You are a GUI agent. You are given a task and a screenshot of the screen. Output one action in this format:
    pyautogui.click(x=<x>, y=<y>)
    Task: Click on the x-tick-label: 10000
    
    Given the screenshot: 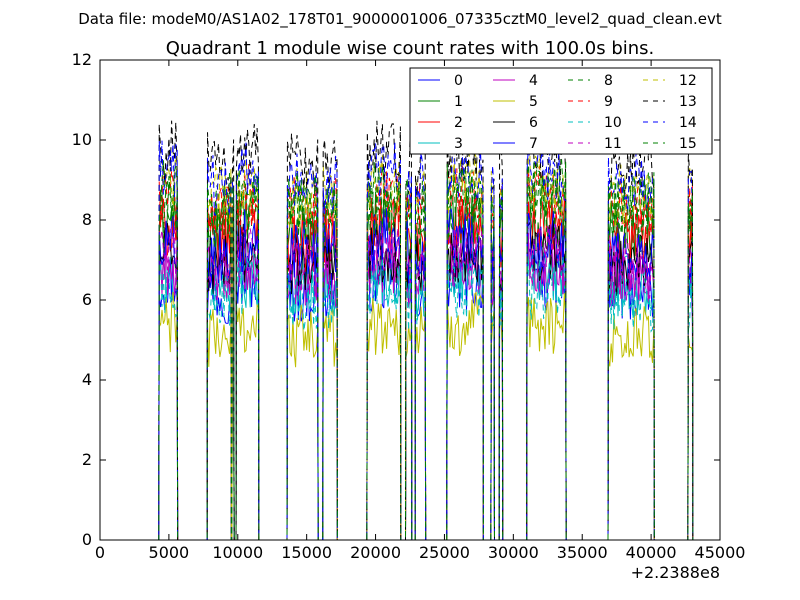 What is the action you would take?
    pyautogui.click(x=237, y=552)
    